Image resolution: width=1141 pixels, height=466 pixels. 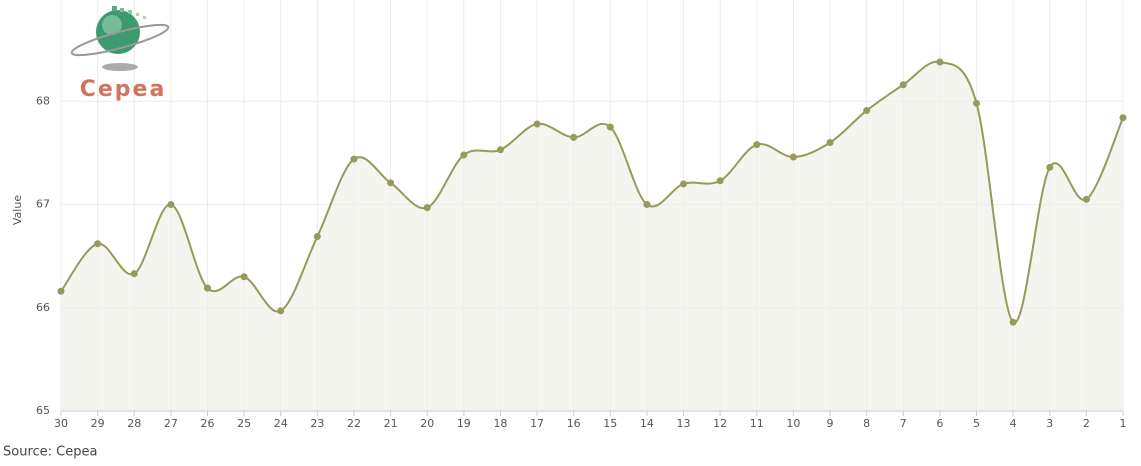 What do you see at coordinates (903, 423) in the screenshot?
I see `x-tick-label: 7` at bounding box center [903, 423].